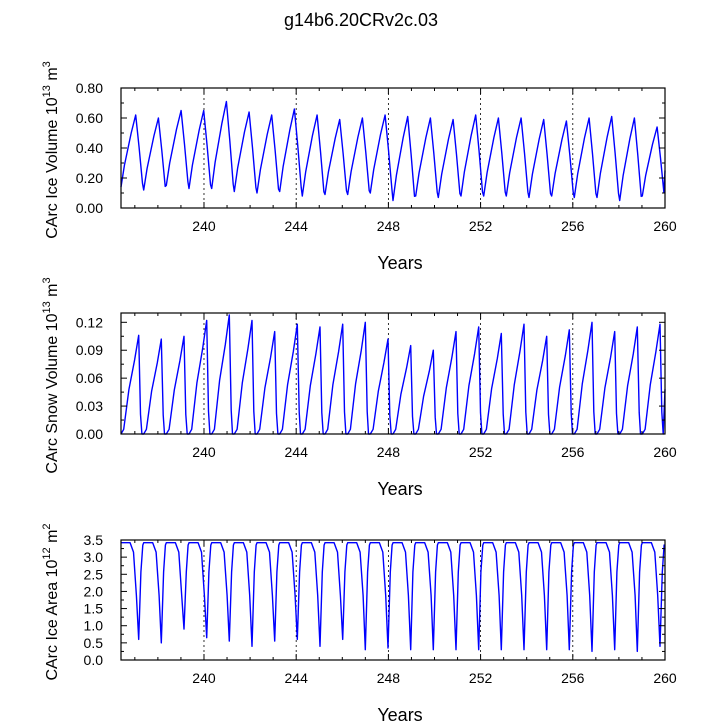  What do you see at coordinates (94, 626) in the screenshot?
I see `y-tick-label: 1.0` at bounding box center [94, 626].